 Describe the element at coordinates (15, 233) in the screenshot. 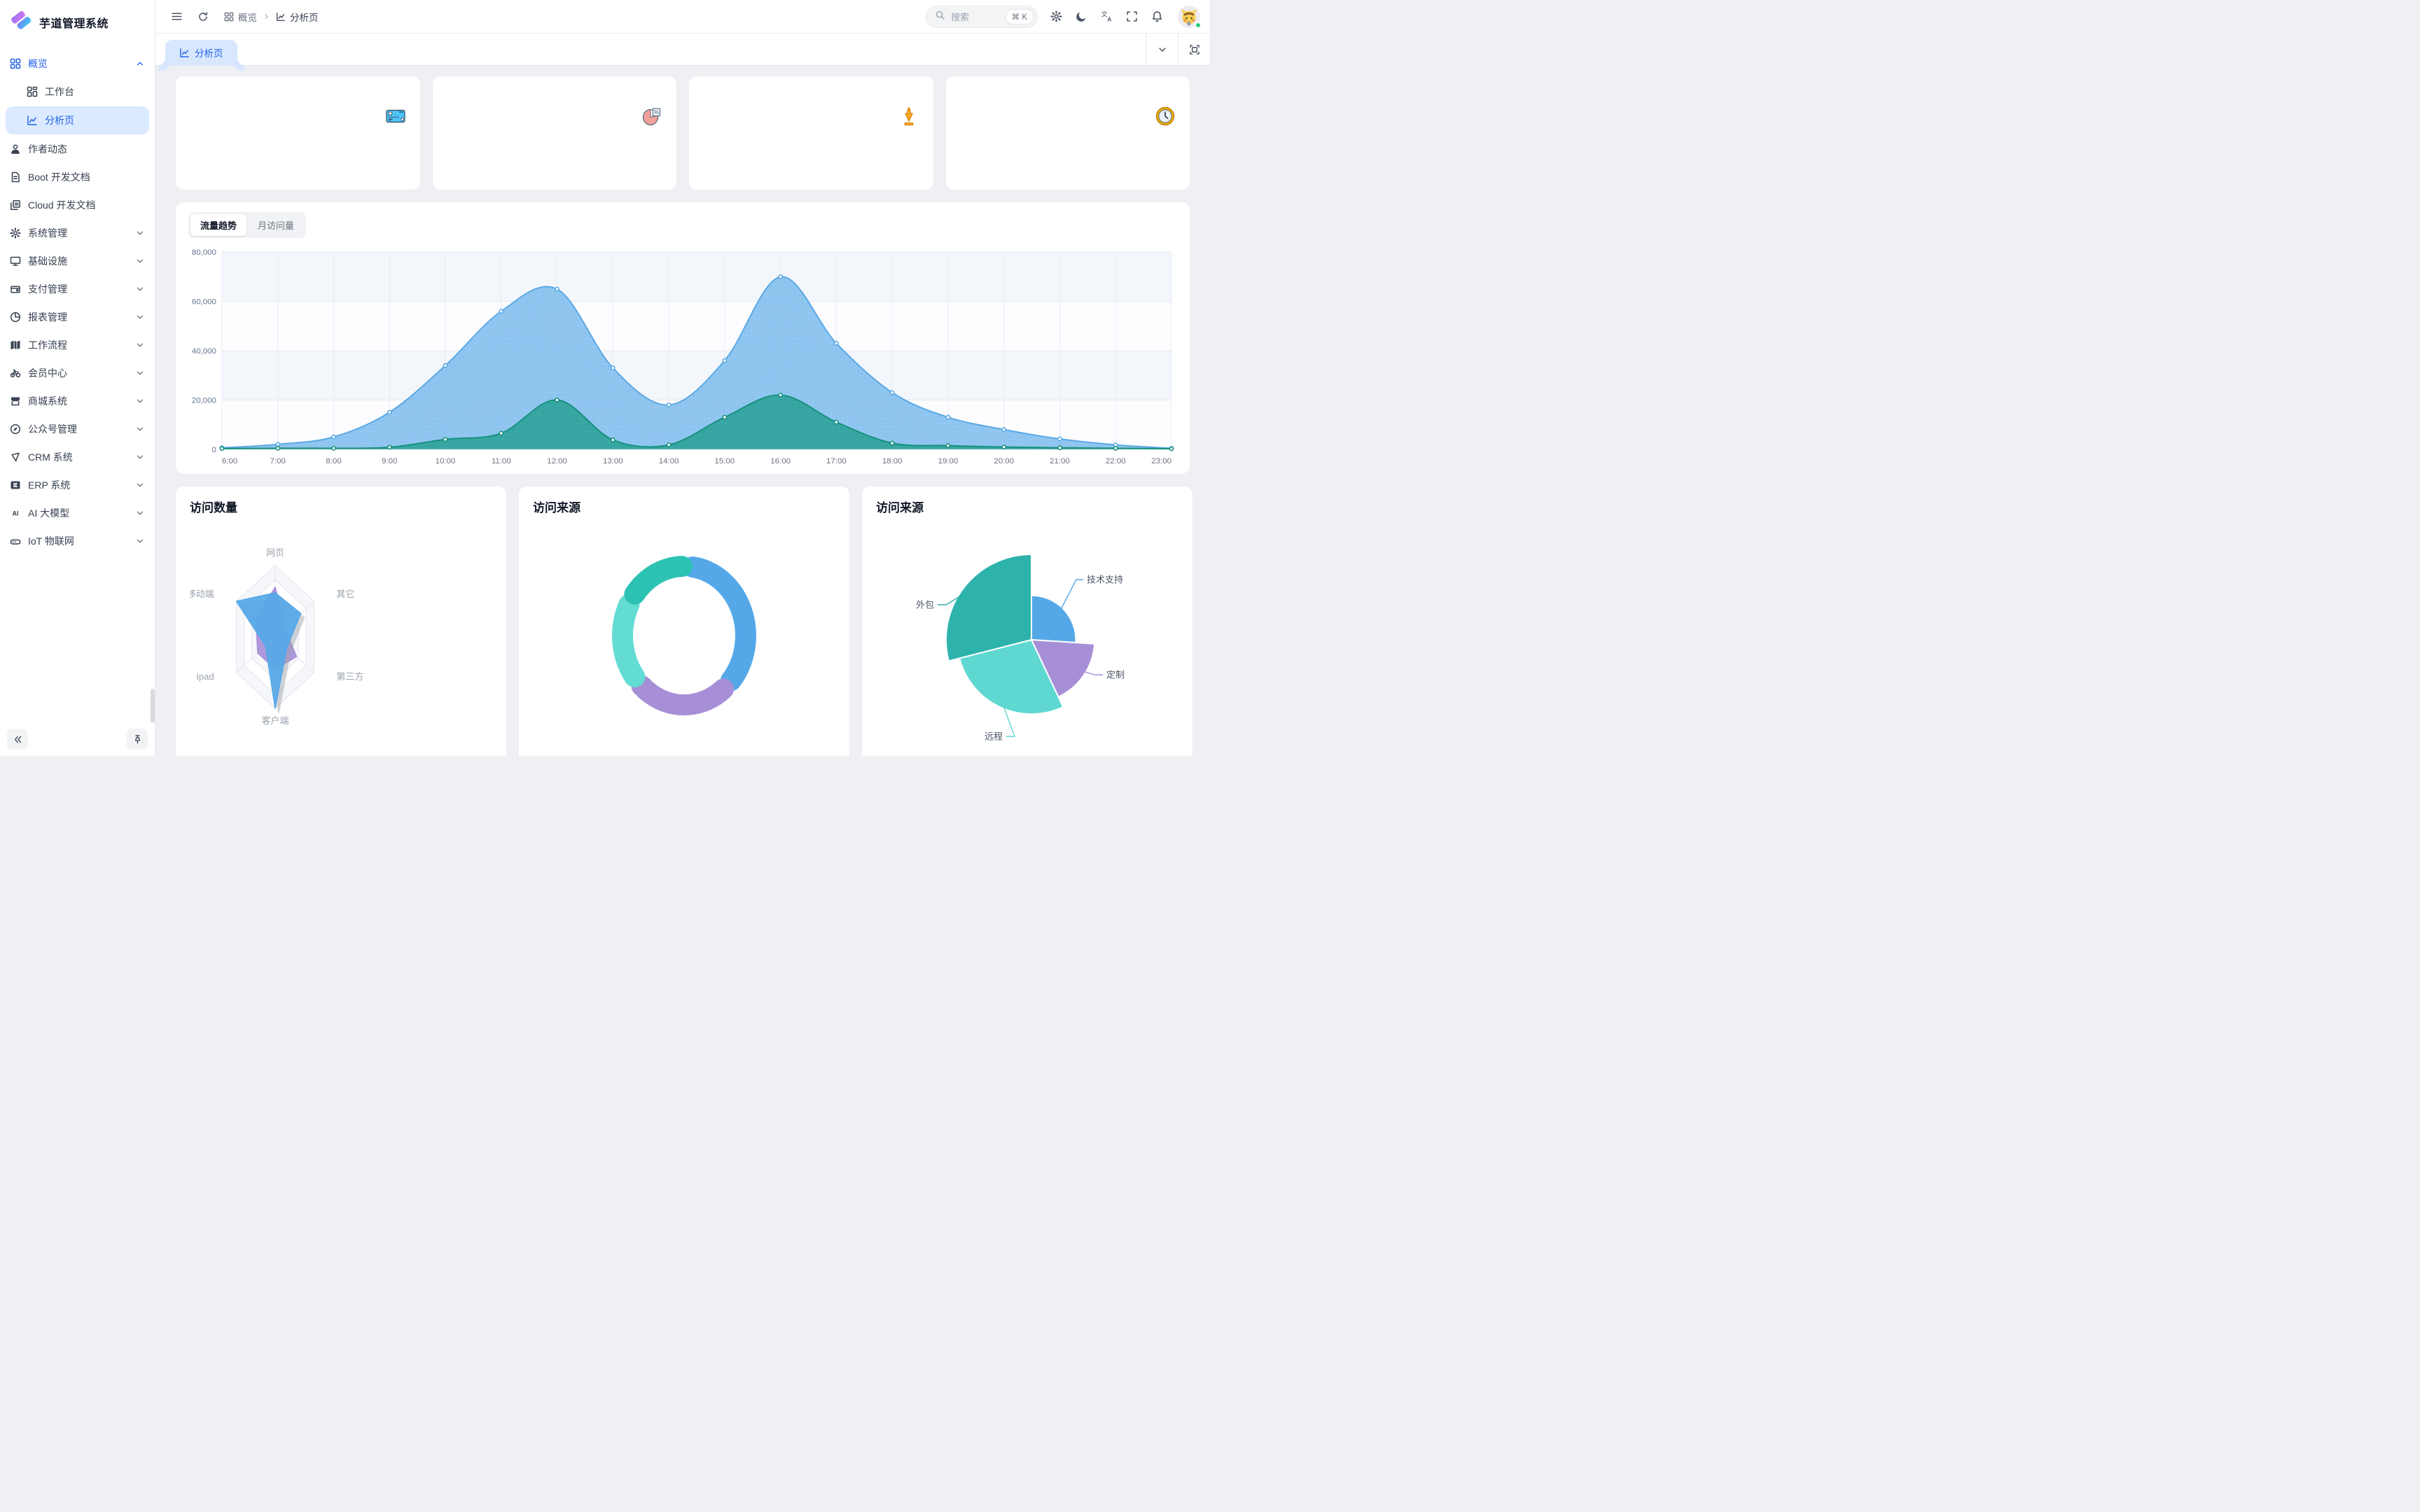

I see `gear-icon` at that location.